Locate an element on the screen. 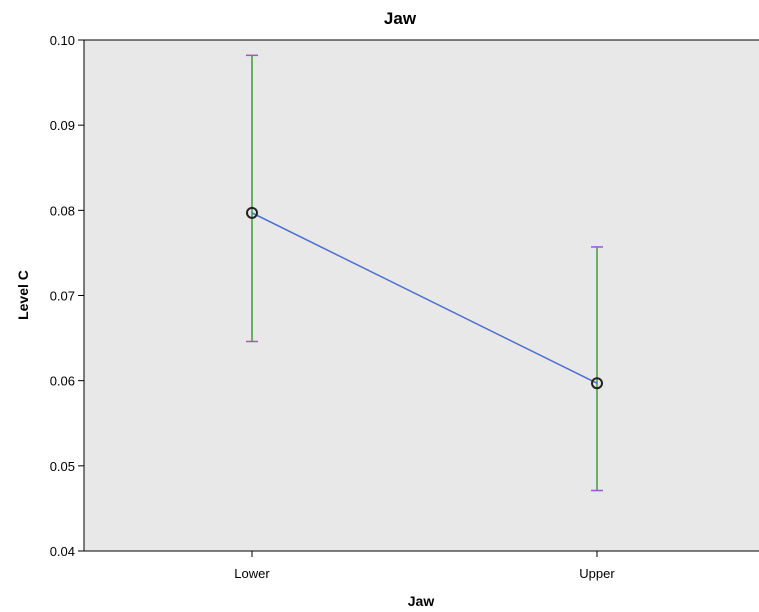  y-ticks: 0.04 0.05 0.06 0.07 0.08 0.09 0.10 is located at coordinates (67, 296).